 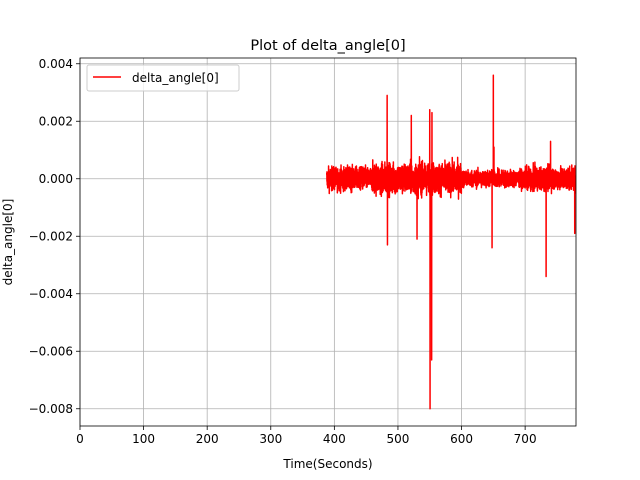 What do you see at coordinates (306, 436) in the screenshot?
I see `x-axis: 0 100 200 300 400 500 600 700` at bounding box center [306, 436].